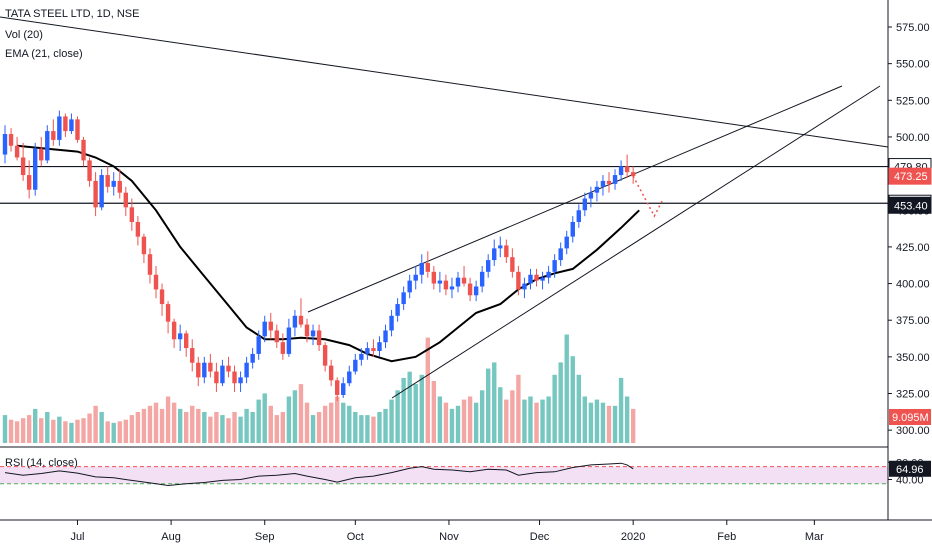 The width and height of the screenshot is (932, 550). What do you see at coordinates (910, 468) in the screenshot?
I see `rsi-badge: 64.96` at bounding box center [910, 468].